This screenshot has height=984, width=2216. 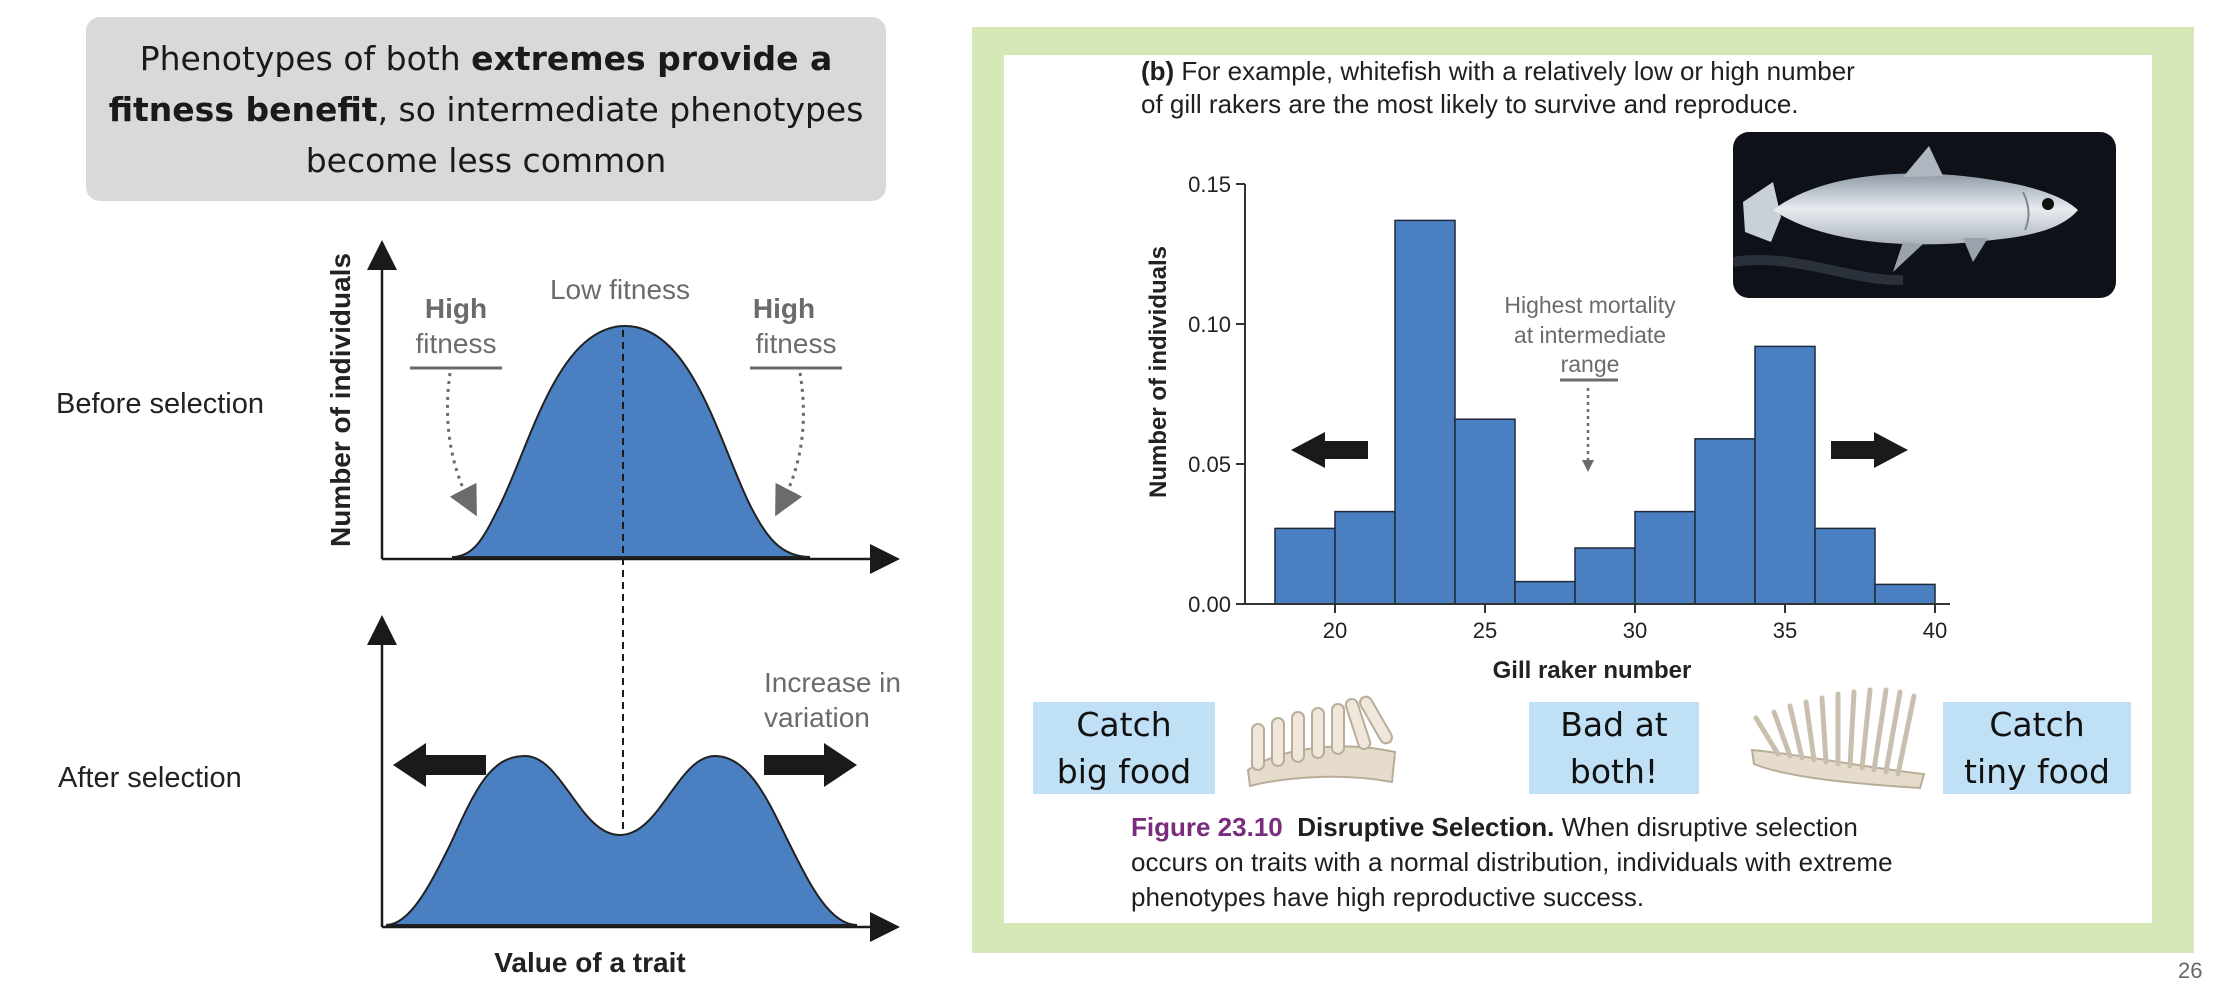 What do you see at coordinates (1216, 394) in the screenshot?
I see `y-axis-ticks: 0.00 0.05 0.10 0.15` at bounding box center [1216, 394].